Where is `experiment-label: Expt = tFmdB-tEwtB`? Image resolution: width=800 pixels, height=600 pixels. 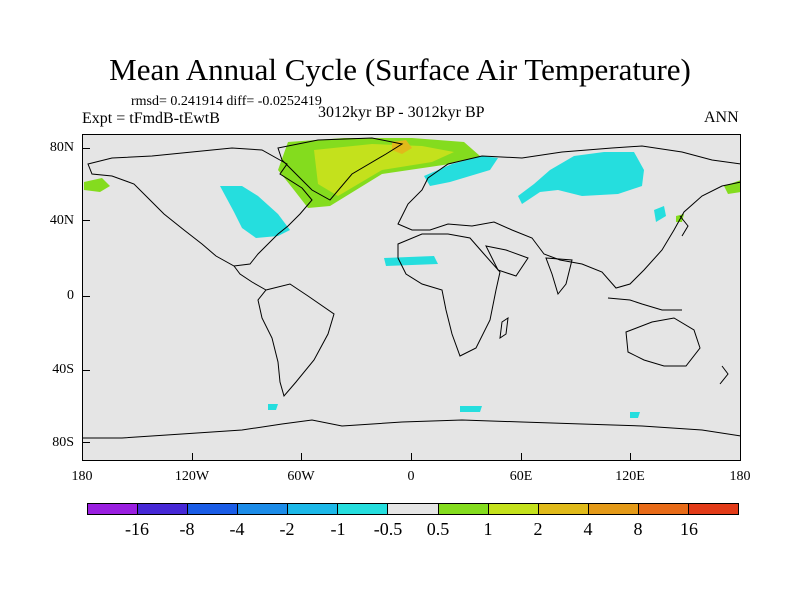 experiment-label: Expt = tFmdB-tEwtB is located at coordinates (151, 118).